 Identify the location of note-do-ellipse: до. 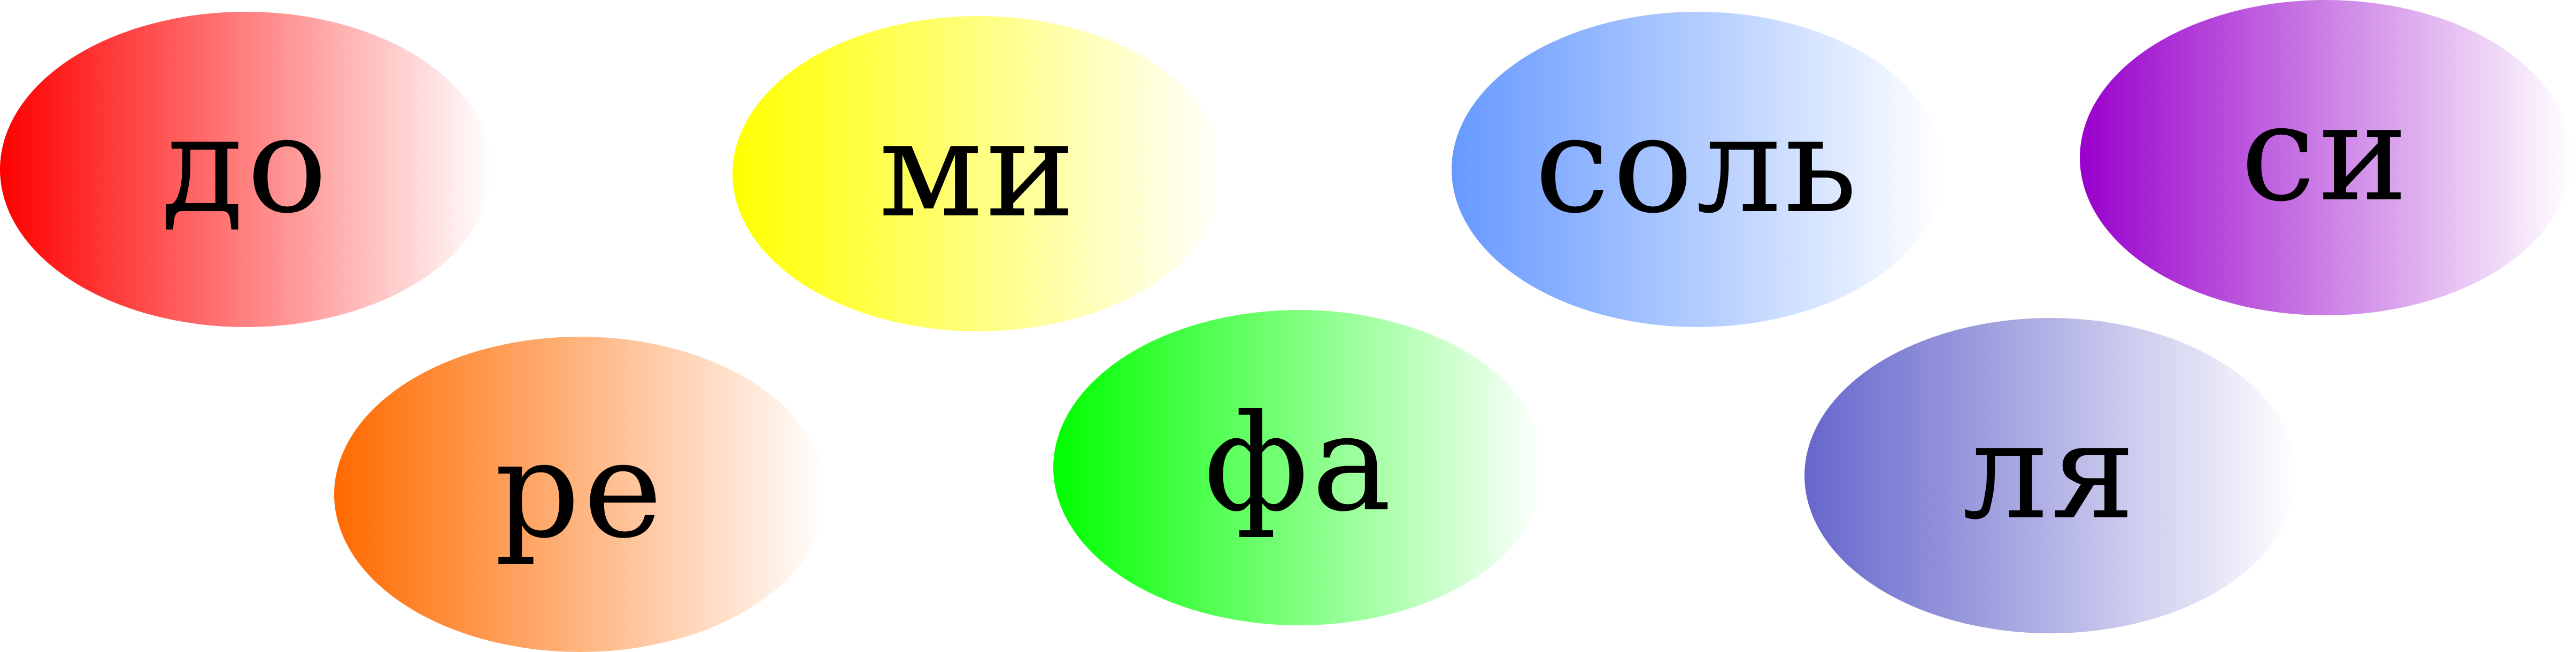
(246, 170).